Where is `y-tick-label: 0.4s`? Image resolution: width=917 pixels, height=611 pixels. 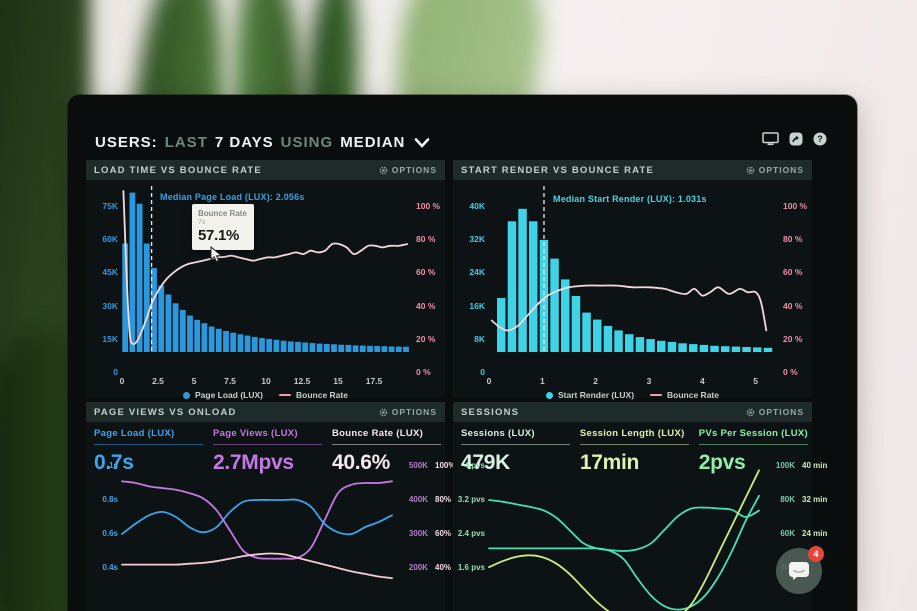
y-tick-label: 0.4s is located at coordinates (110, 567).